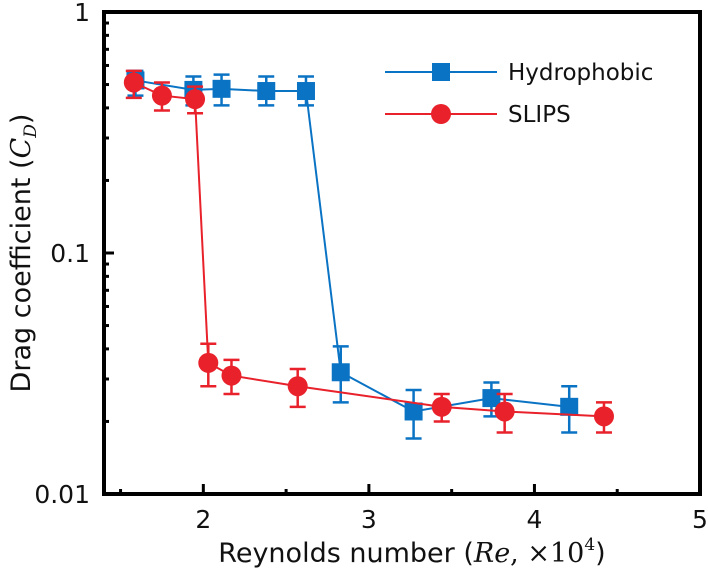  What do you see at coordinates (21, 147) in the screenshot?
I see `y-axis-title-italic: C` at bounding box center [21, 147].